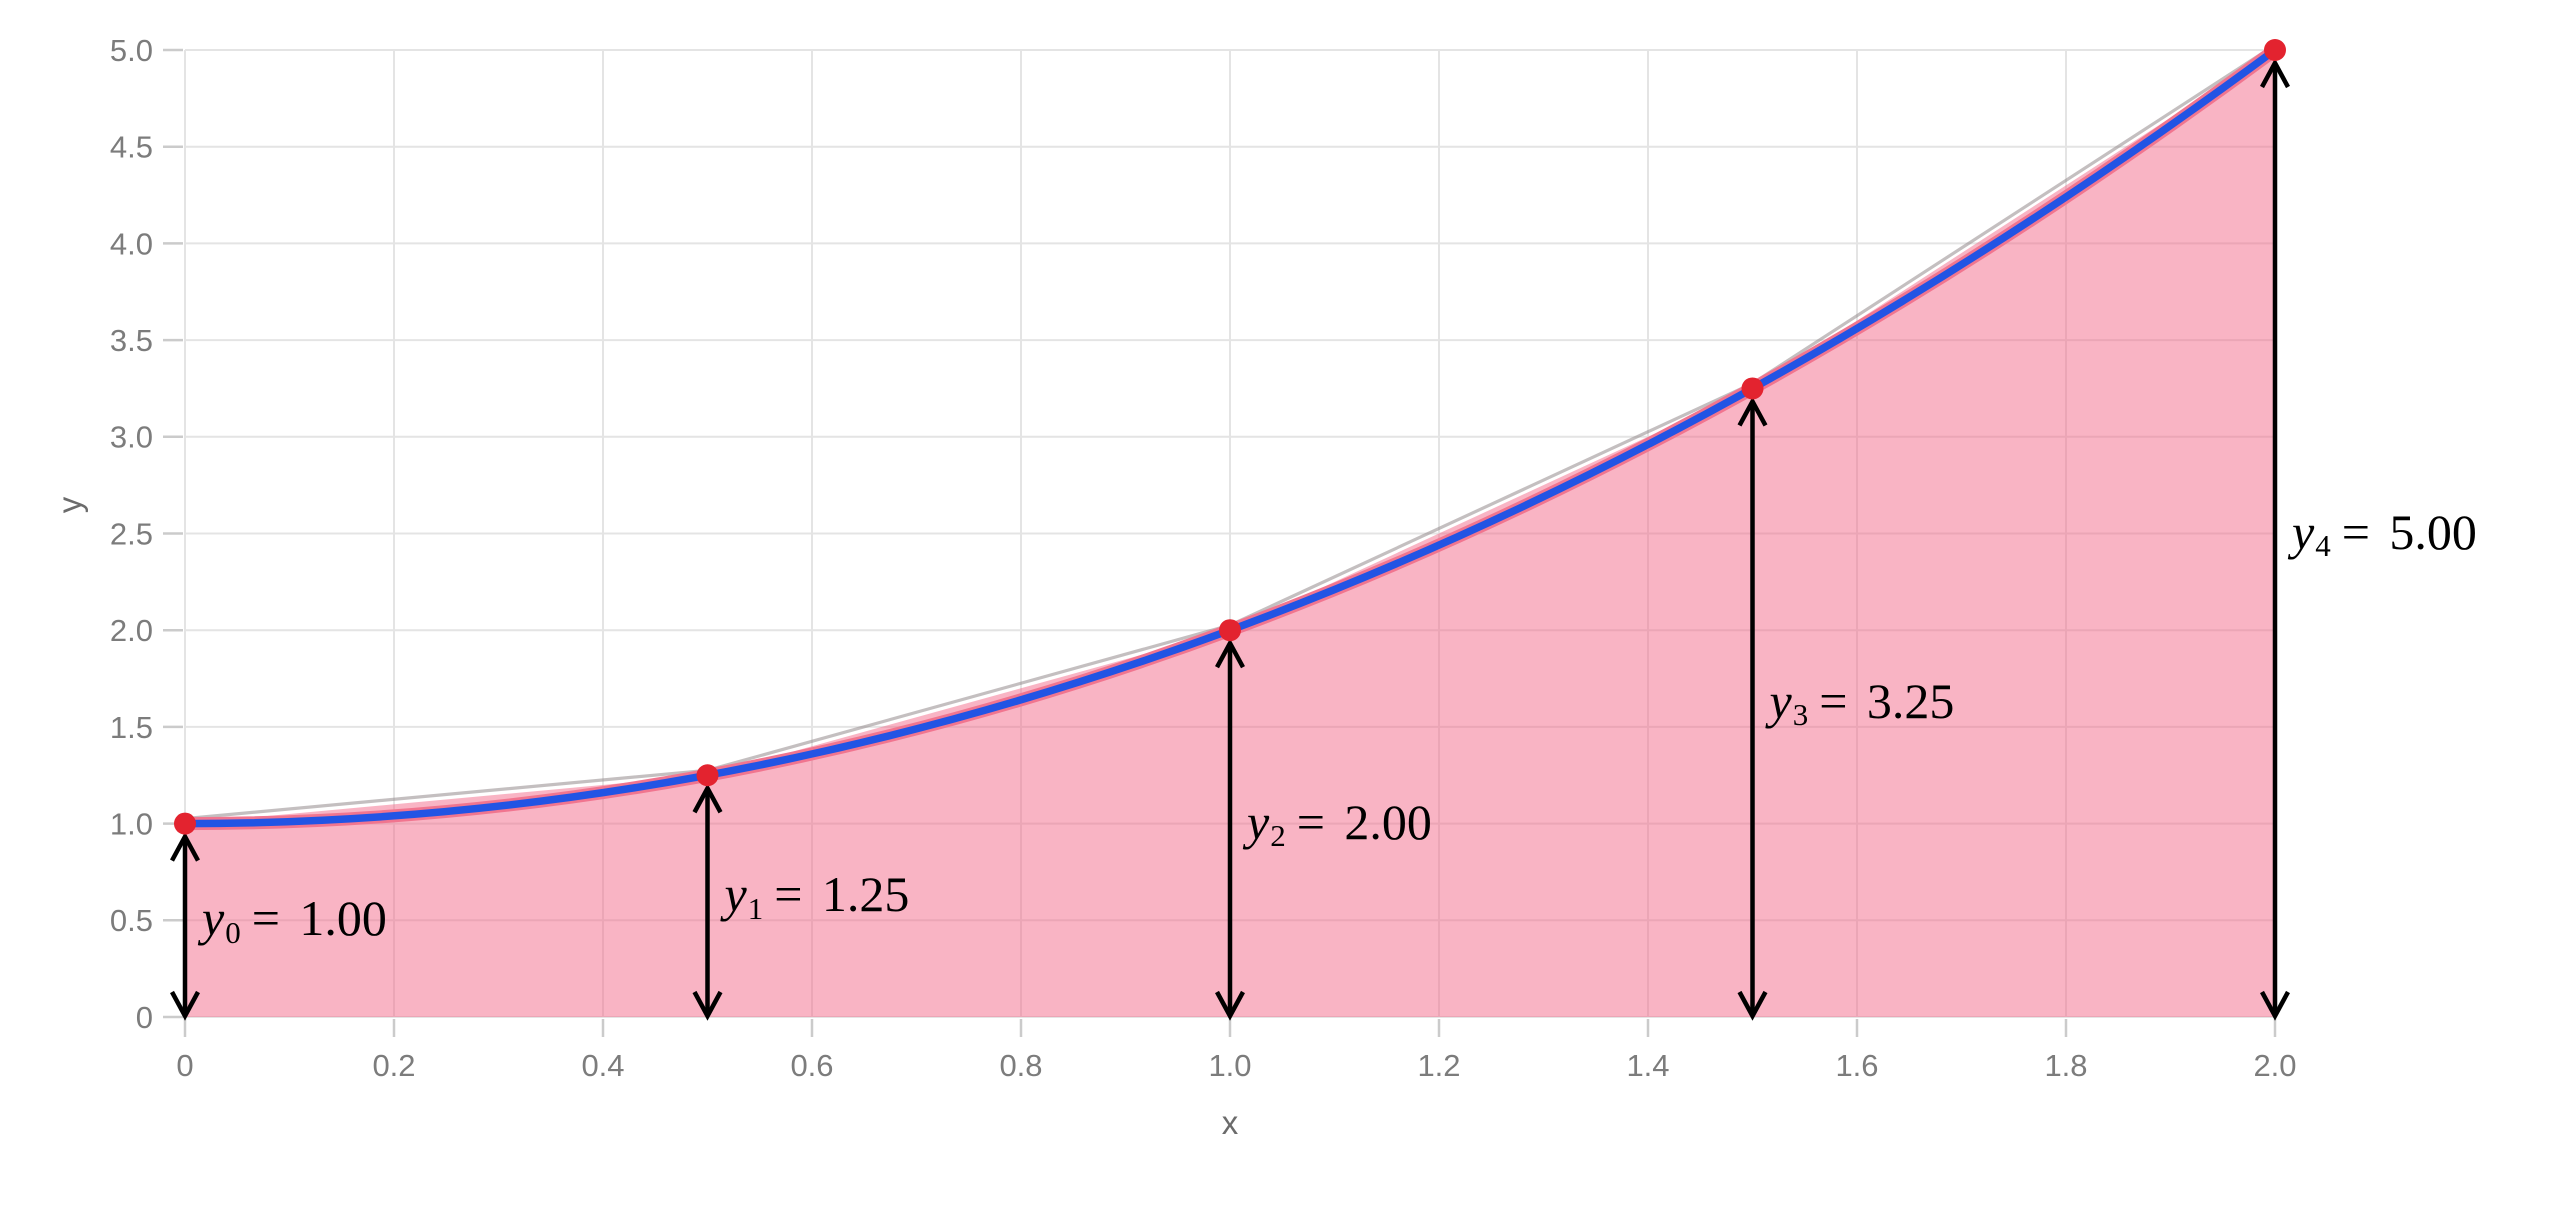 The height and width of the screenshot is (1208, 2560). What do you see at coordinates (602, 1065) in the screenshot?
I see `x-tick-label: 0.4` at bounding box center [602, 1065].